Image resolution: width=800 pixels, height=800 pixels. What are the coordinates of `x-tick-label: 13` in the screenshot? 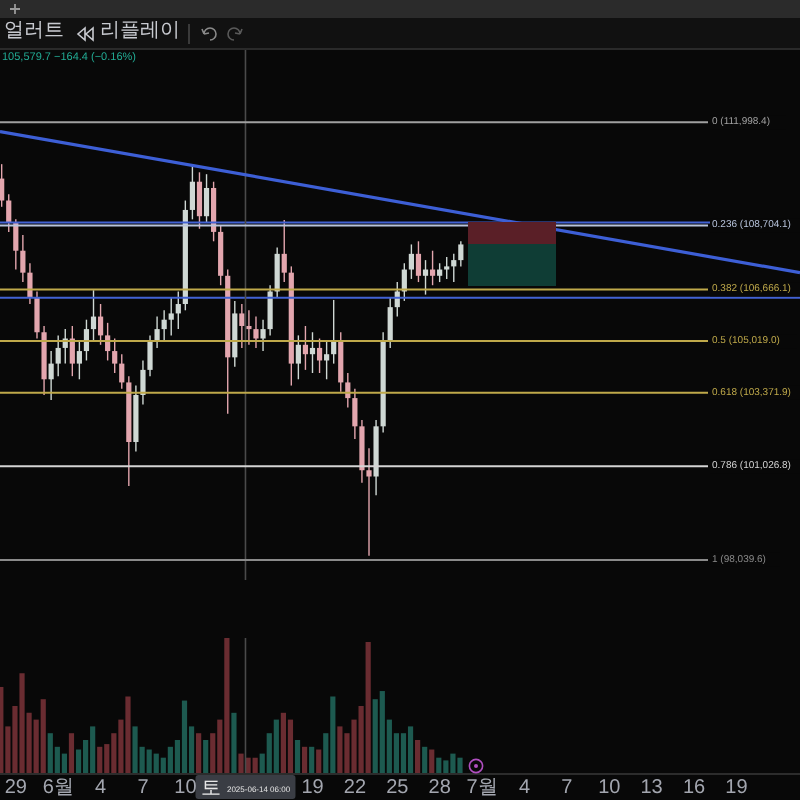 It's located at (652, 788).